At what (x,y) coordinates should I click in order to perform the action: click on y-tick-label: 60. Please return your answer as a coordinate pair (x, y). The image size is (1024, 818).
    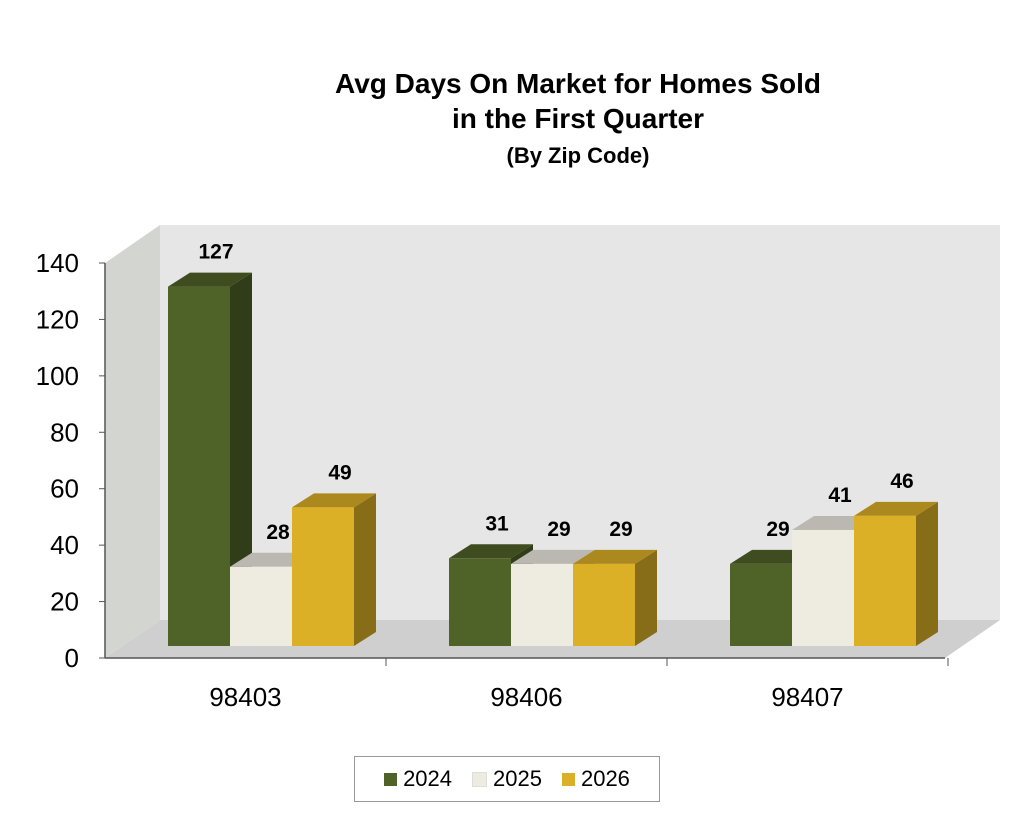
    Looking at the image, I should click on (64, 489).